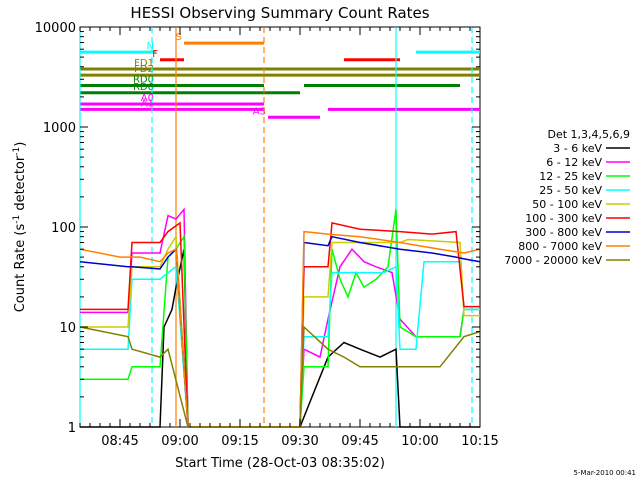 The height and width of the screenshot is (480, 640). I want to click on flag-label: N, so click(150, 46).